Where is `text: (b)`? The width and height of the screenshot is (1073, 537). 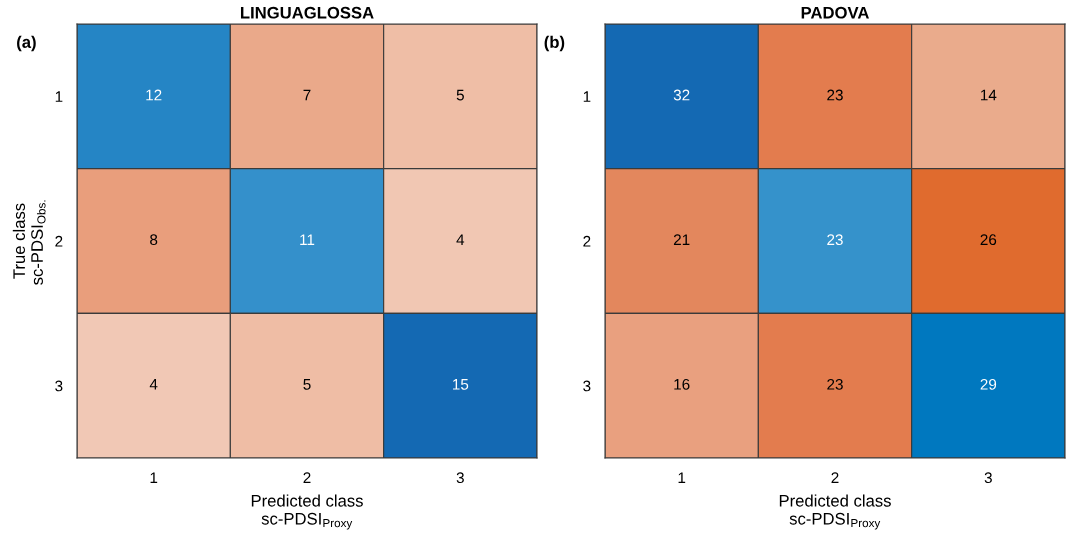
text: (b) is located at coordinates (554, 43).